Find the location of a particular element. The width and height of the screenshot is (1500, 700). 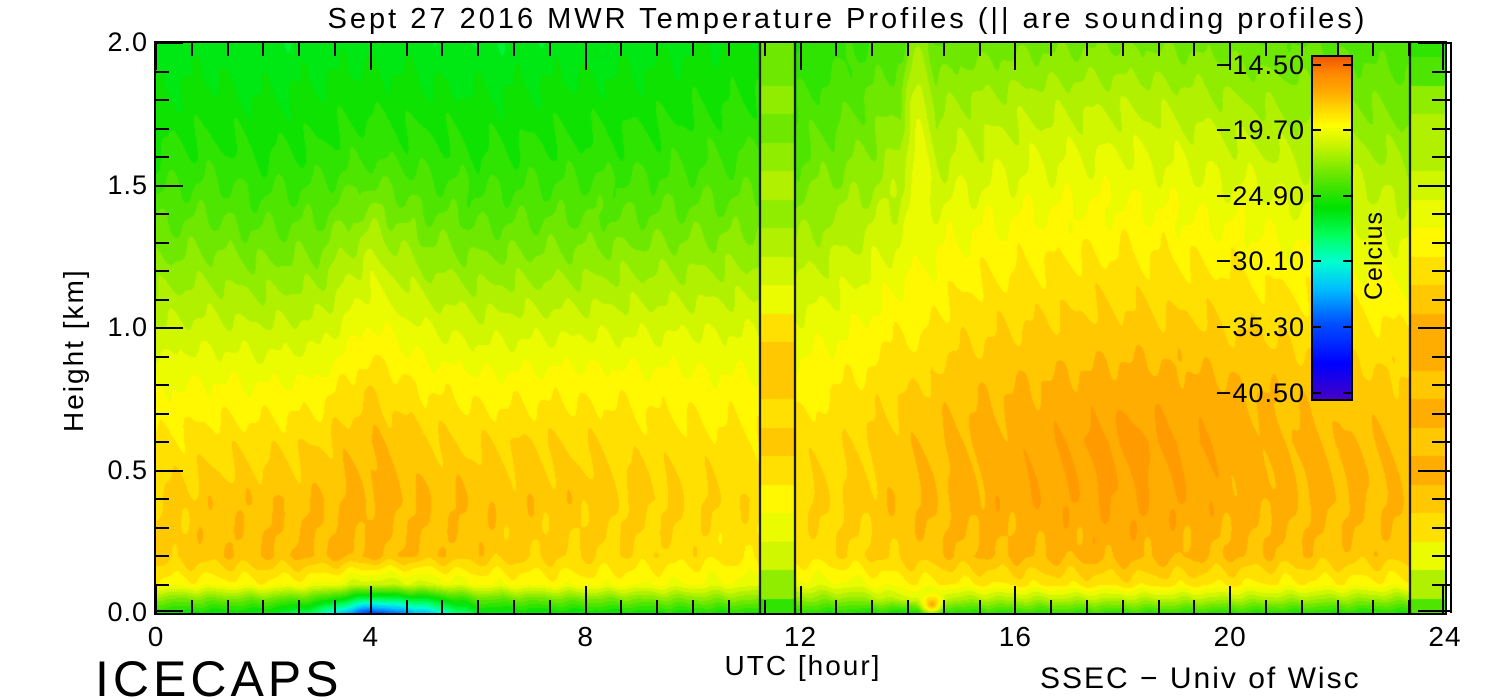

colorbar-tick-label: −40.50 is located at coordinates (1260, 392).